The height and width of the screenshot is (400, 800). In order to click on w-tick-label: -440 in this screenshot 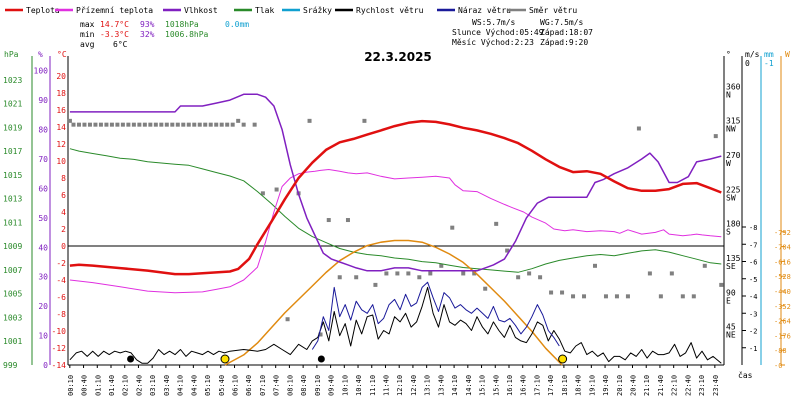, I will do `click(782, 292)`.